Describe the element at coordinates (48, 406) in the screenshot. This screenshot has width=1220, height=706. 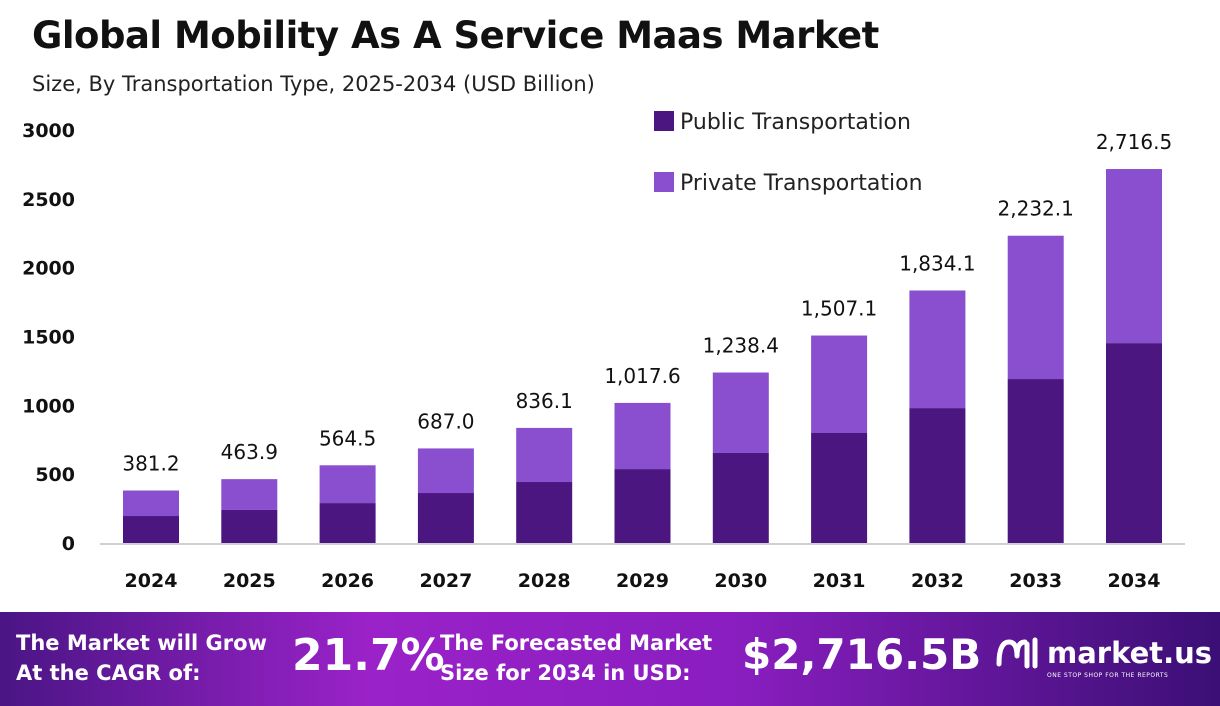
I see `y-tick-label: 1000` at that location.